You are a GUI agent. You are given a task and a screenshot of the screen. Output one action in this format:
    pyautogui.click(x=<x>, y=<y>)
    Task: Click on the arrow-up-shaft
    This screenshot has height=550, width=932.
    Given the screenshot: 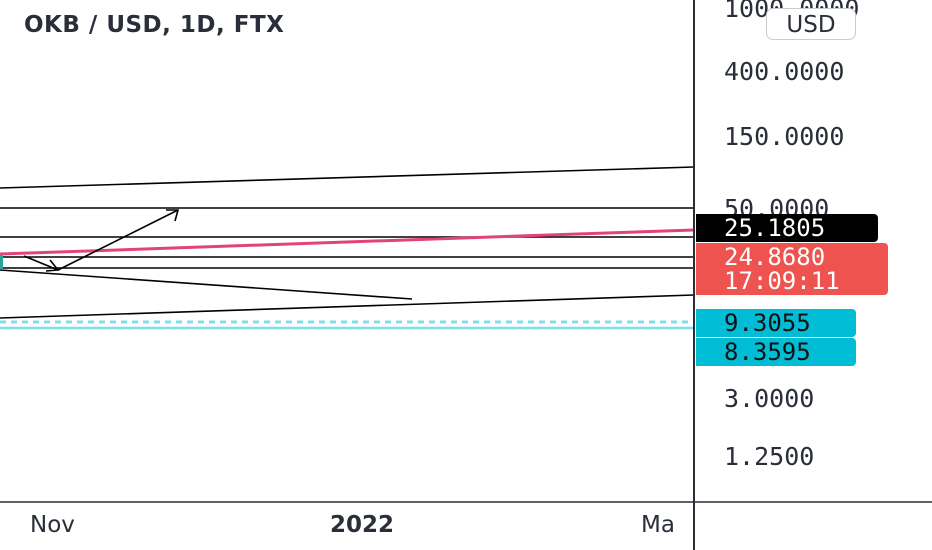 What is the action you would take?
    pyautogui.click(x=118, y=240)
    